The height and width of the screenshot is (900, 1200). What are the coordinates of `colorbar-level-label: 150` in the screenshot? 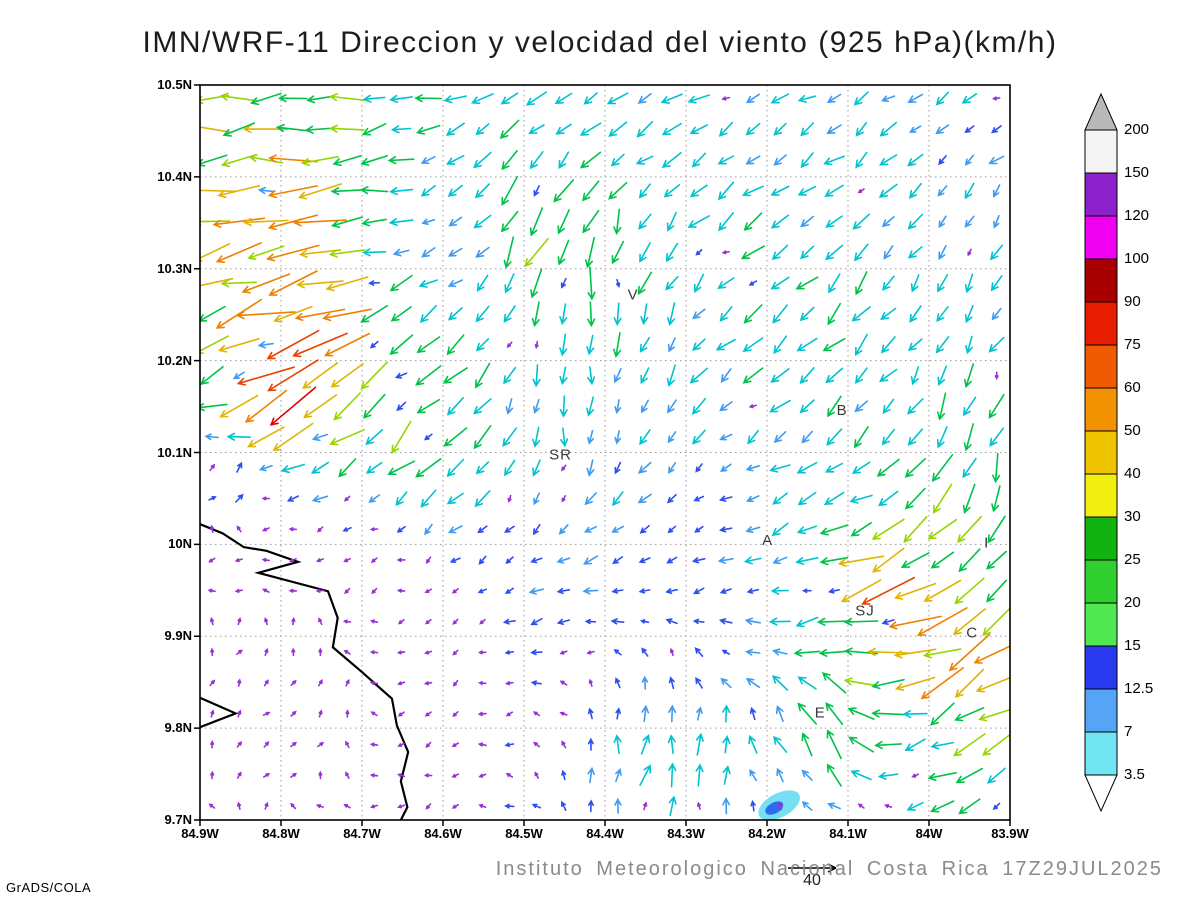 It's located at (1137, 172).